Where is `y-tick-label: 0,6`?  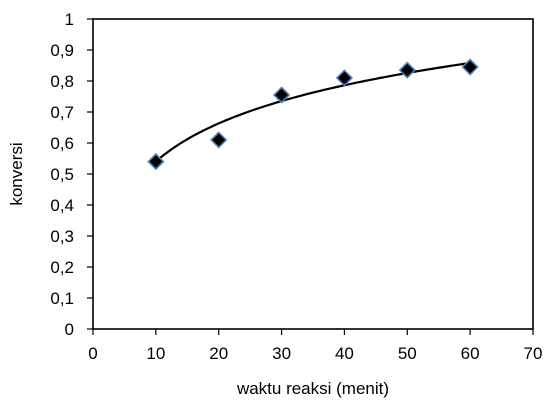 y-tick-label: 0,6 is located at coordinates (62, 143).